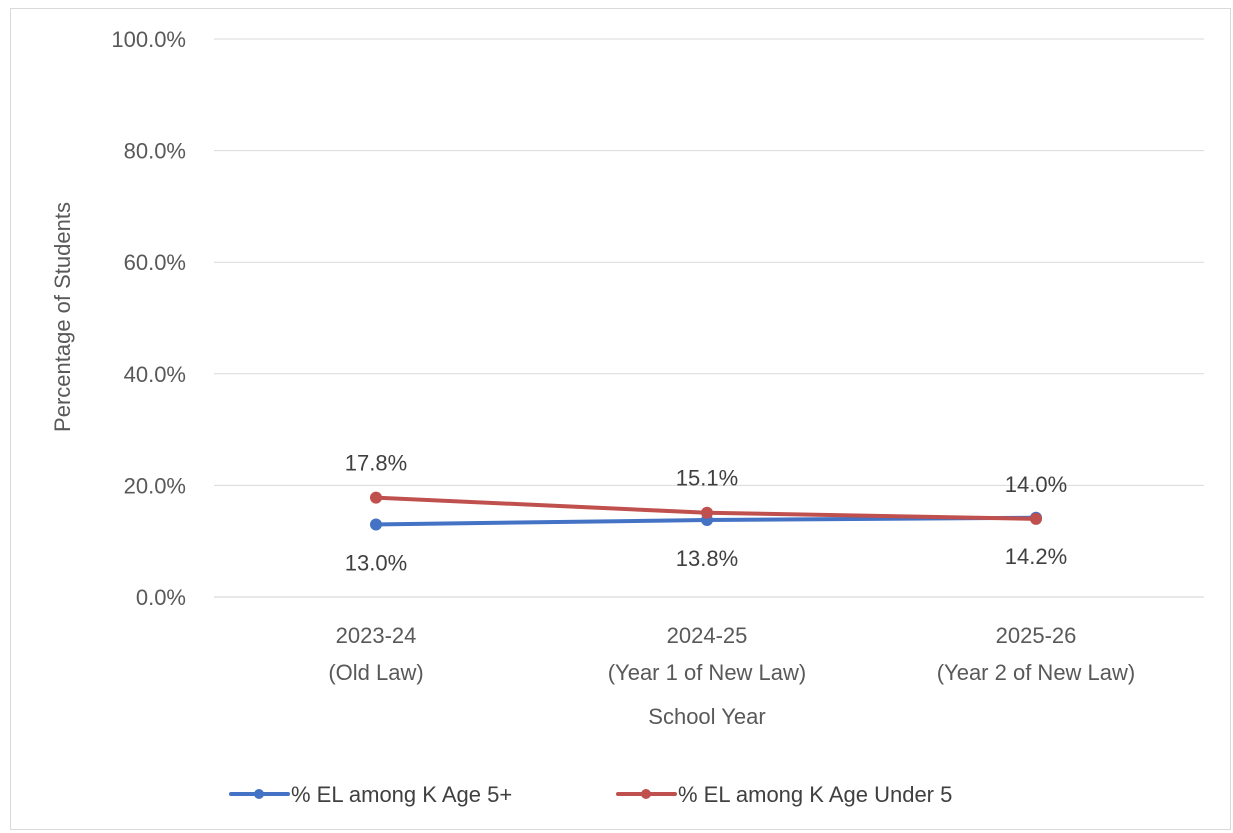 Image resolution: width=1233 pixels, height=833 pixels. I want to click on y-tick-label: 60.0%, so click(155, 262).